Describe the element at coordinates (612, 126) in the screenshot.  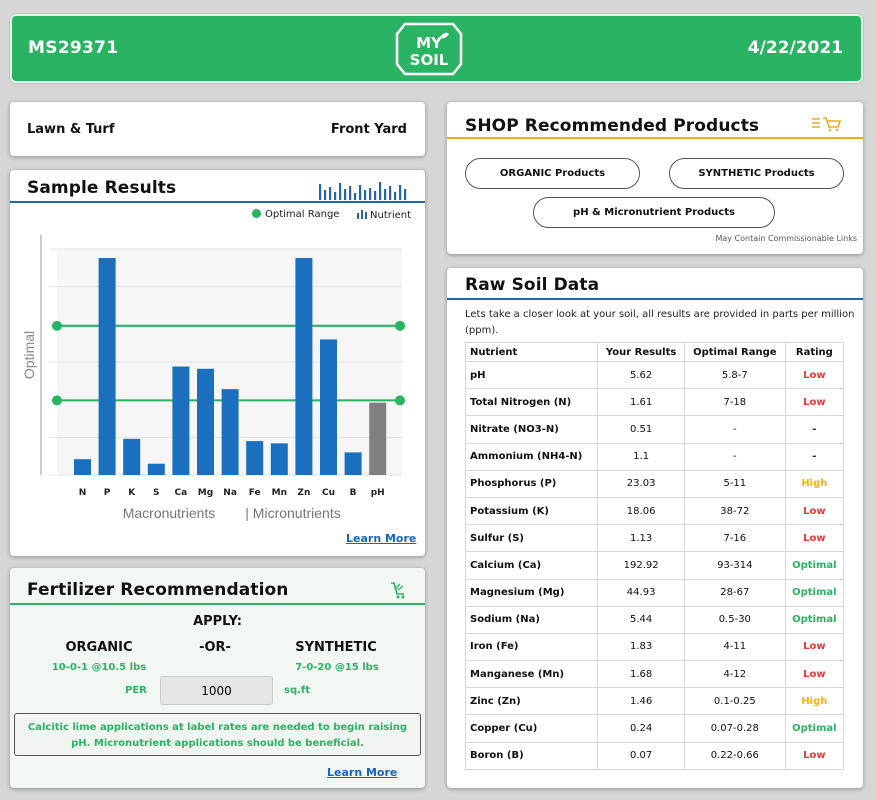
I see `shop-title: SHOP Recommended Products` at that location.